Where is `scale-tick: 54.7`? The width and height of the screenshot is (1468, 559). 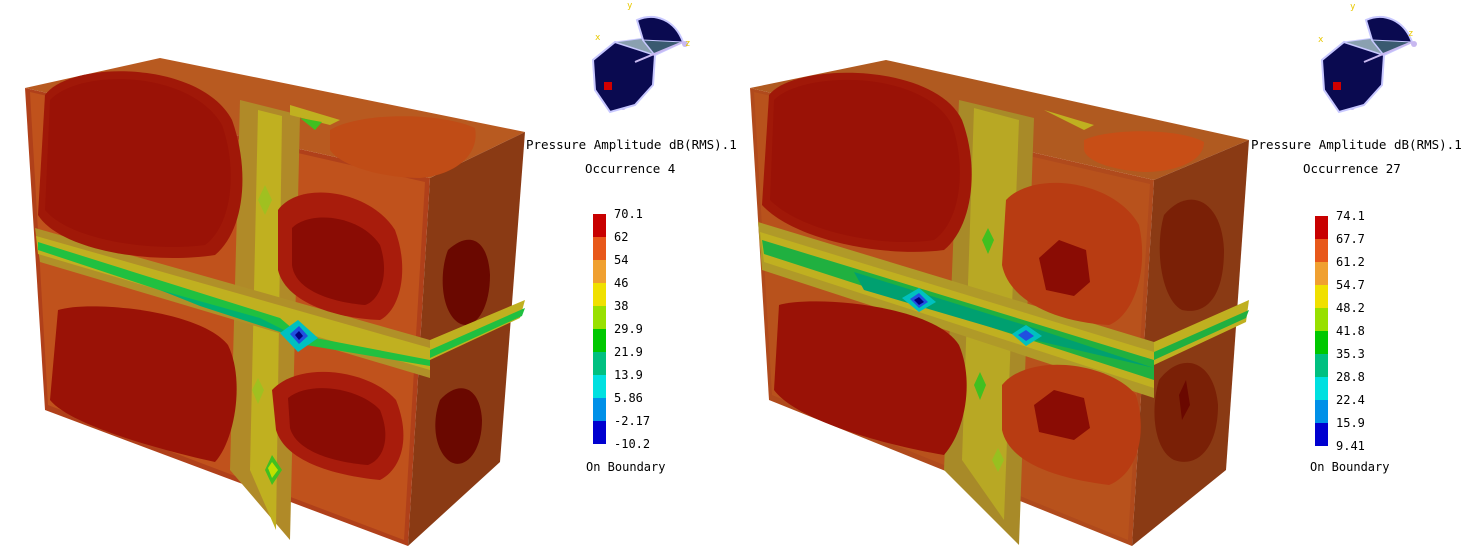
scale-tick: 54.7 is located at coordinates (1350, 285).